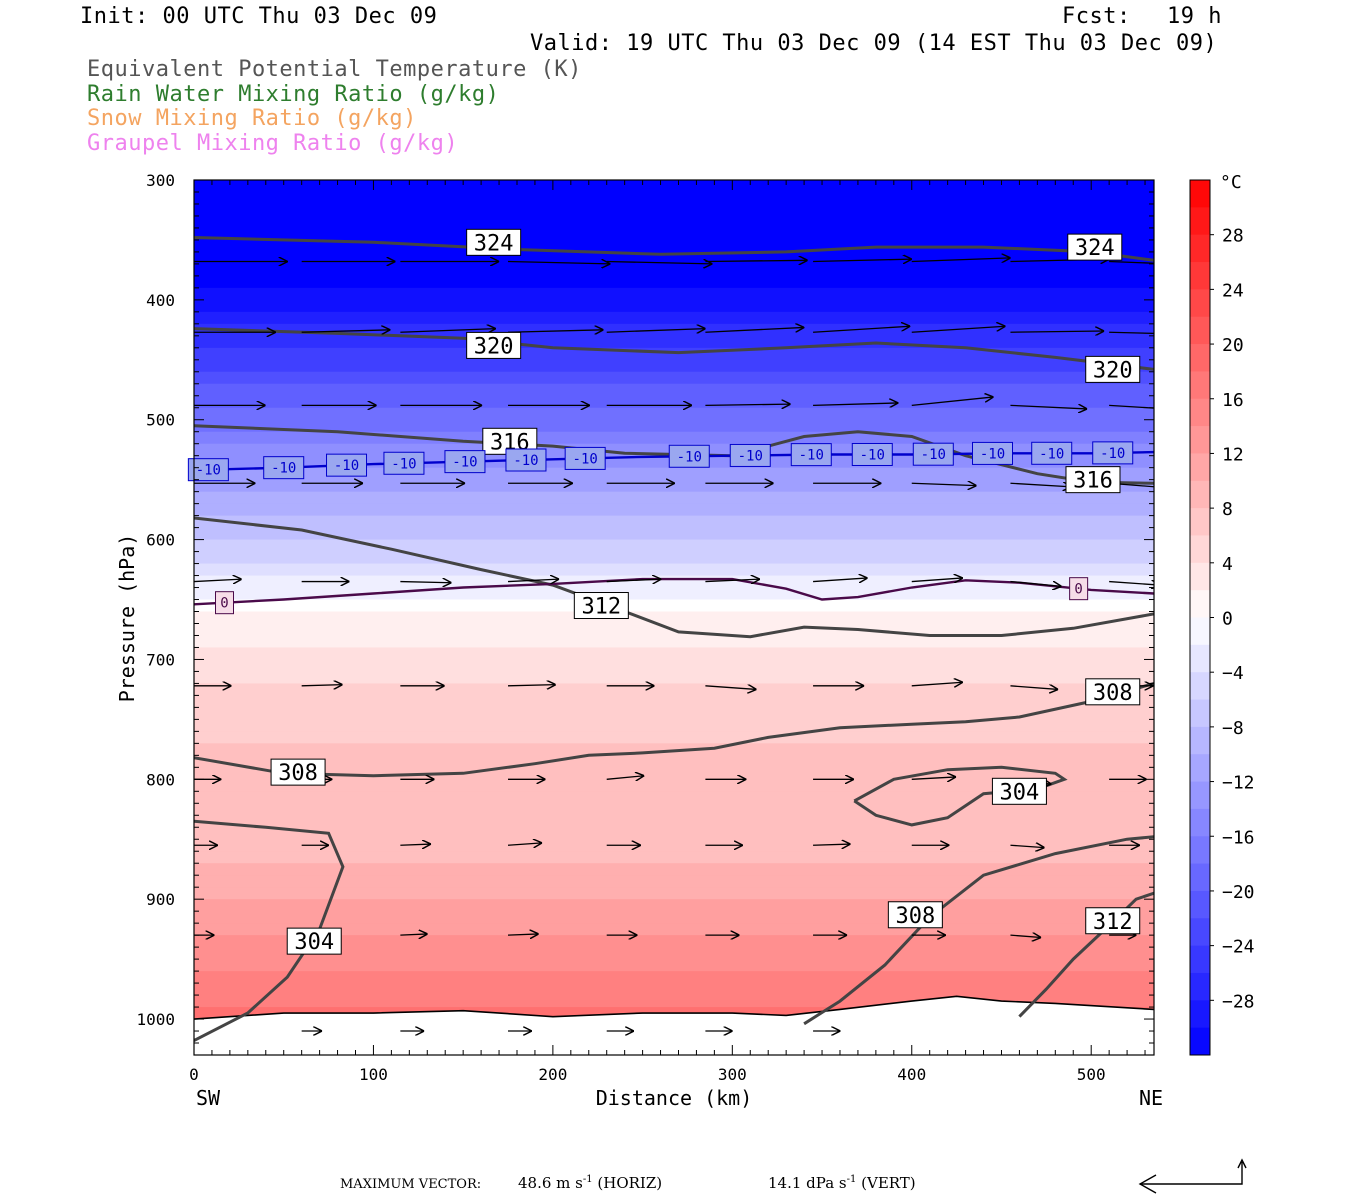 Image resolution: width=1350 pixels, height=1200 pixels. I want to click on colorbar-tick-label: 24, so click(1233, 290).